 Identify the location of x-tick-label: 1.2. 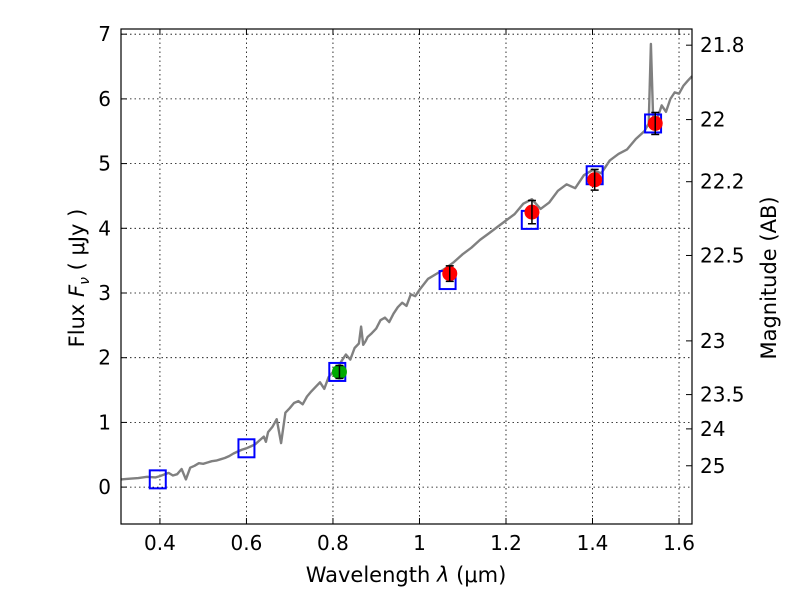
(506, 543).